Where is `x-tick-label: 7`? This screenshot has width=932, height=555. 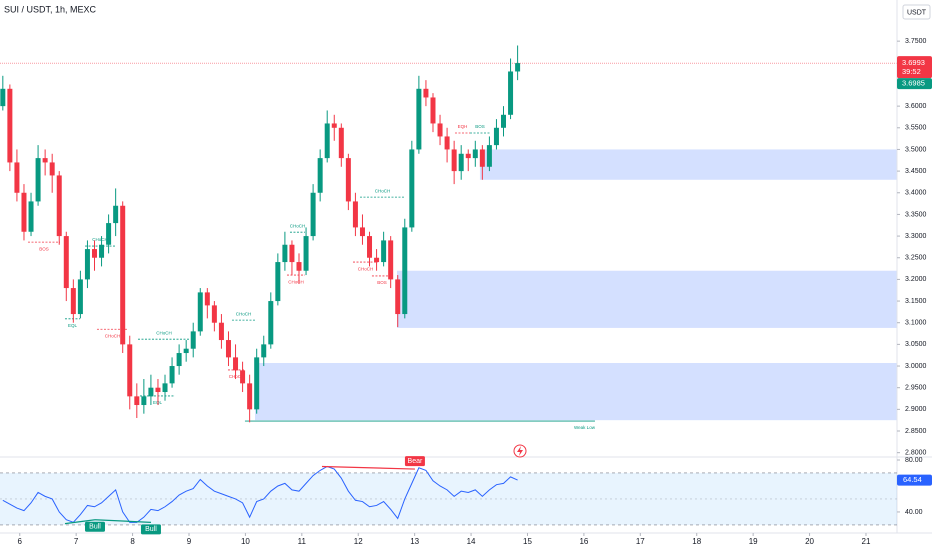 x-tick-label: 7 is located at coordinates (76, 541).